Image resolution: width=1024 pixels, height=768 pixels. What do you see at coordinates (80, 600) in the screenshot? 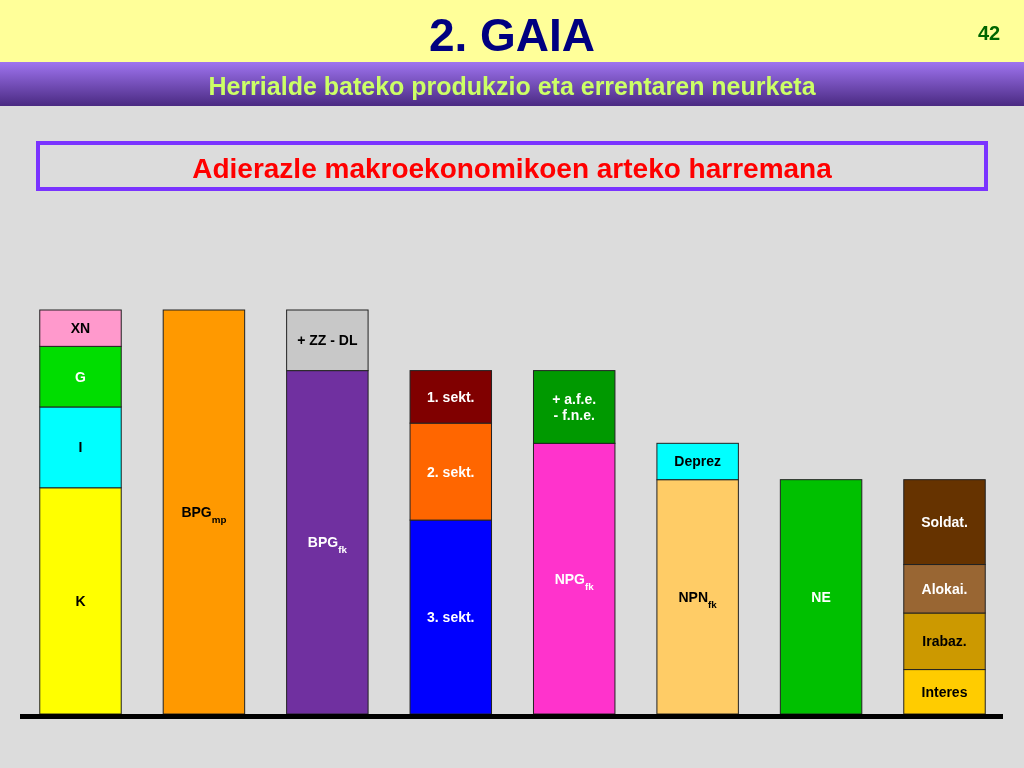
I see `series-label: K` at bounding box center [80, 600].